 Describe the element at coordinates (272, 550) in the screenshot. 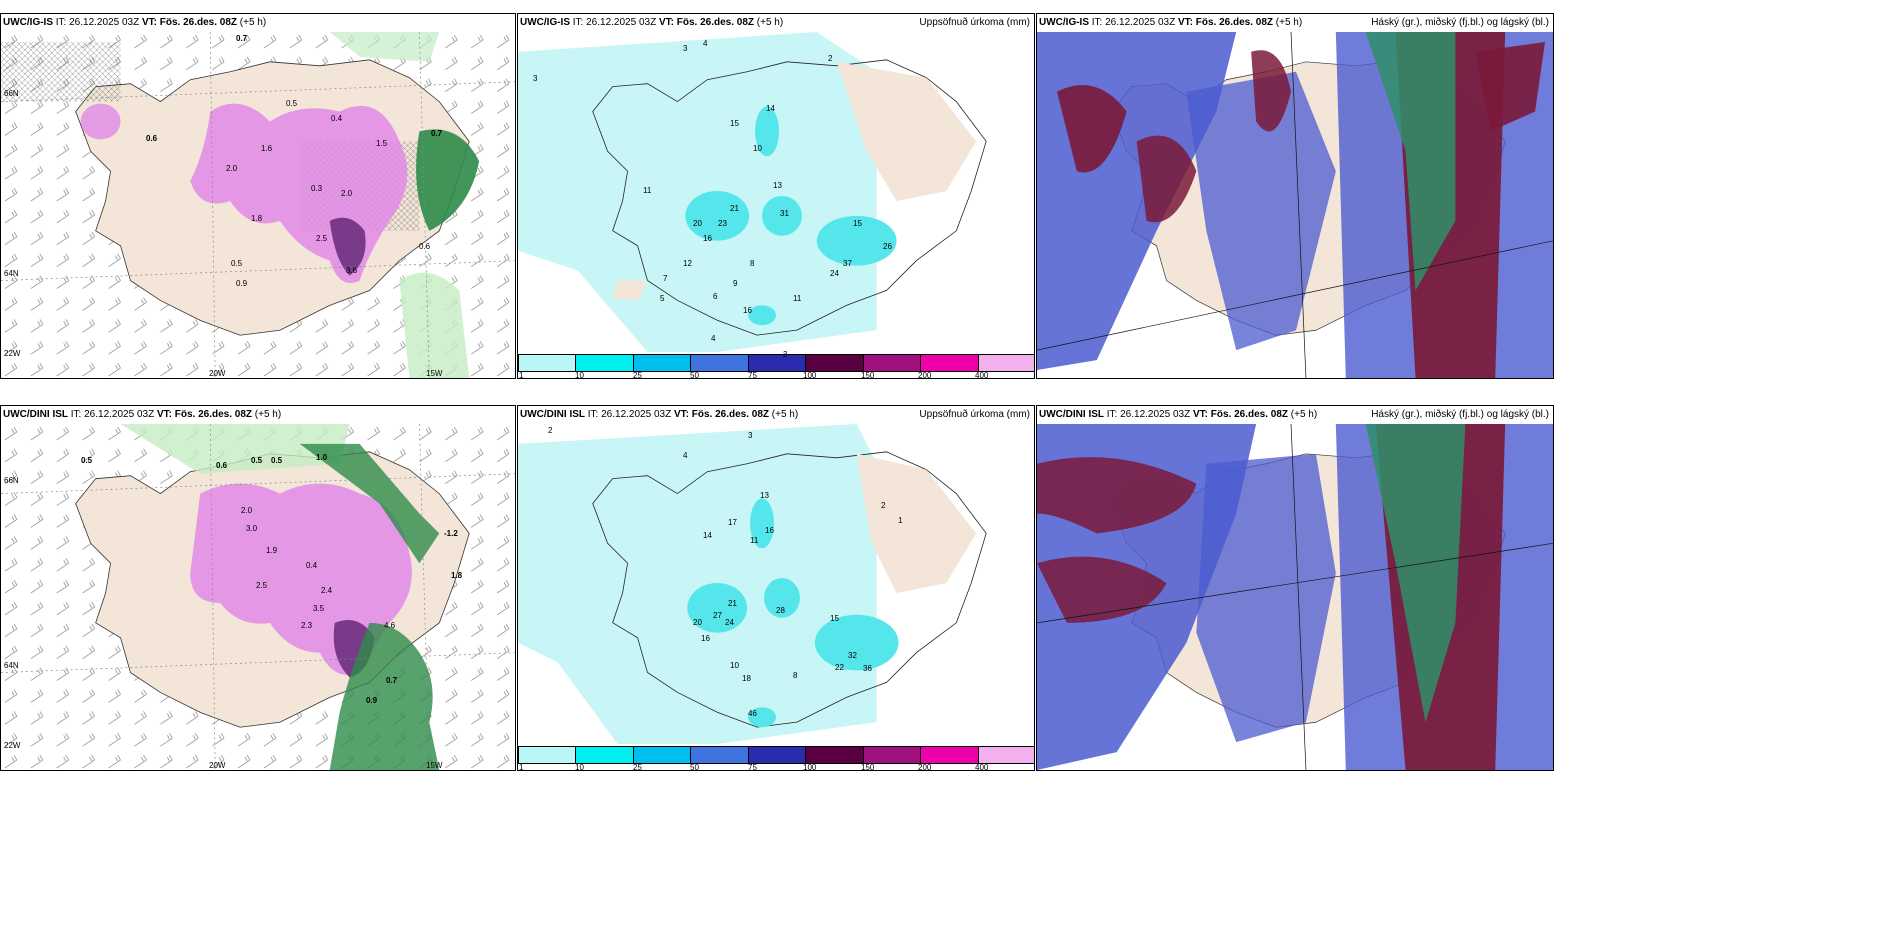

I see `value-label: 1.9` at that location.